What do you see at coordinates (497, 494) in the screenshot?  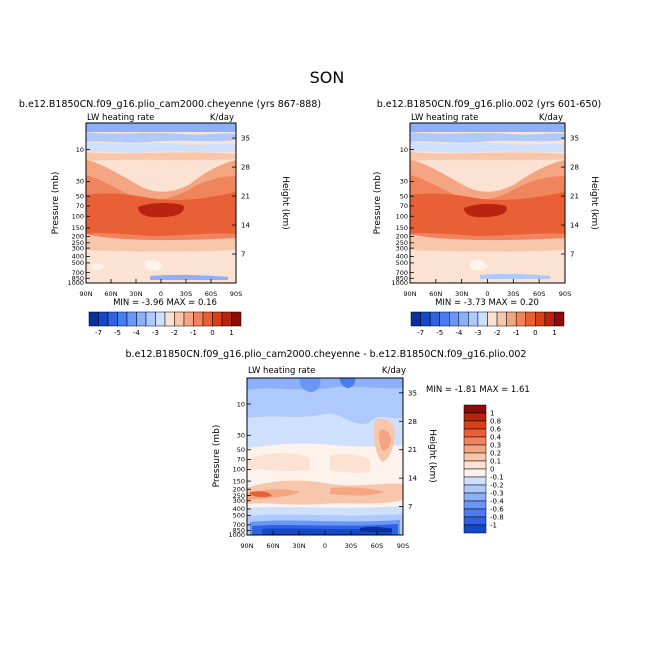 I see `colorbar-label: -0.3` at bounding box center [497, 494].